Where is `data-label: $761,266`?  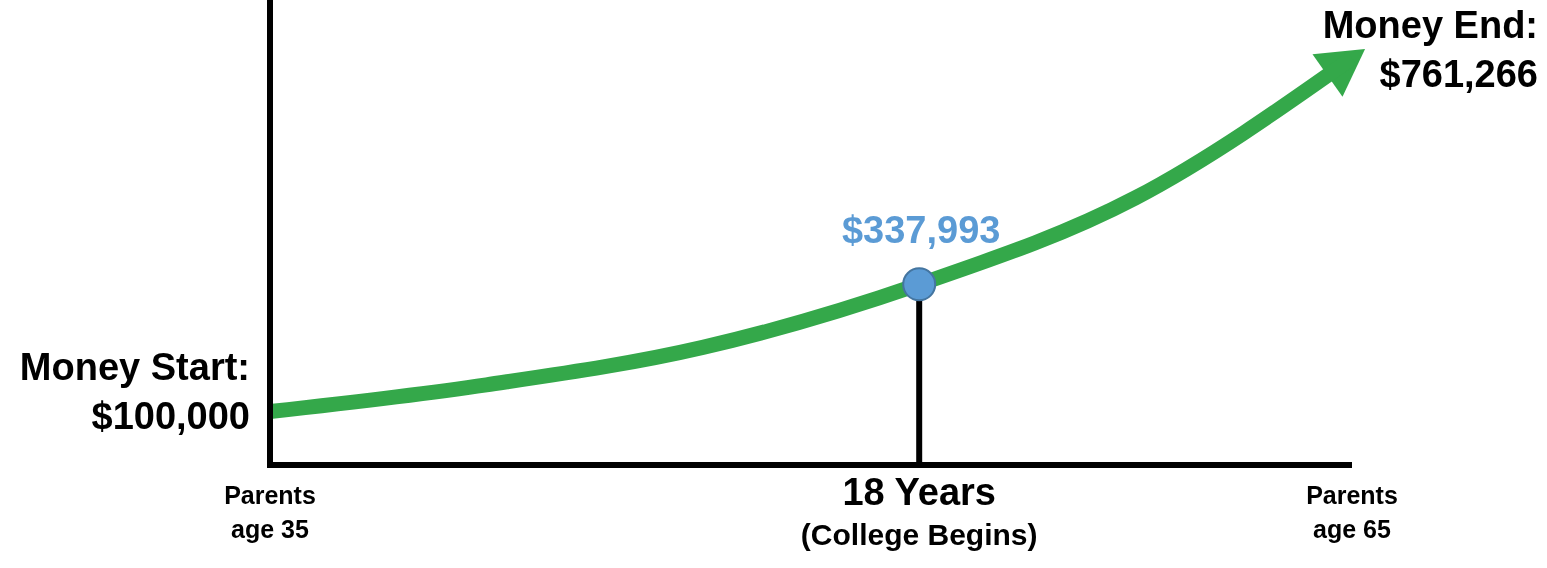
data-label: $761,266 is located at coordinates (1458, 74).